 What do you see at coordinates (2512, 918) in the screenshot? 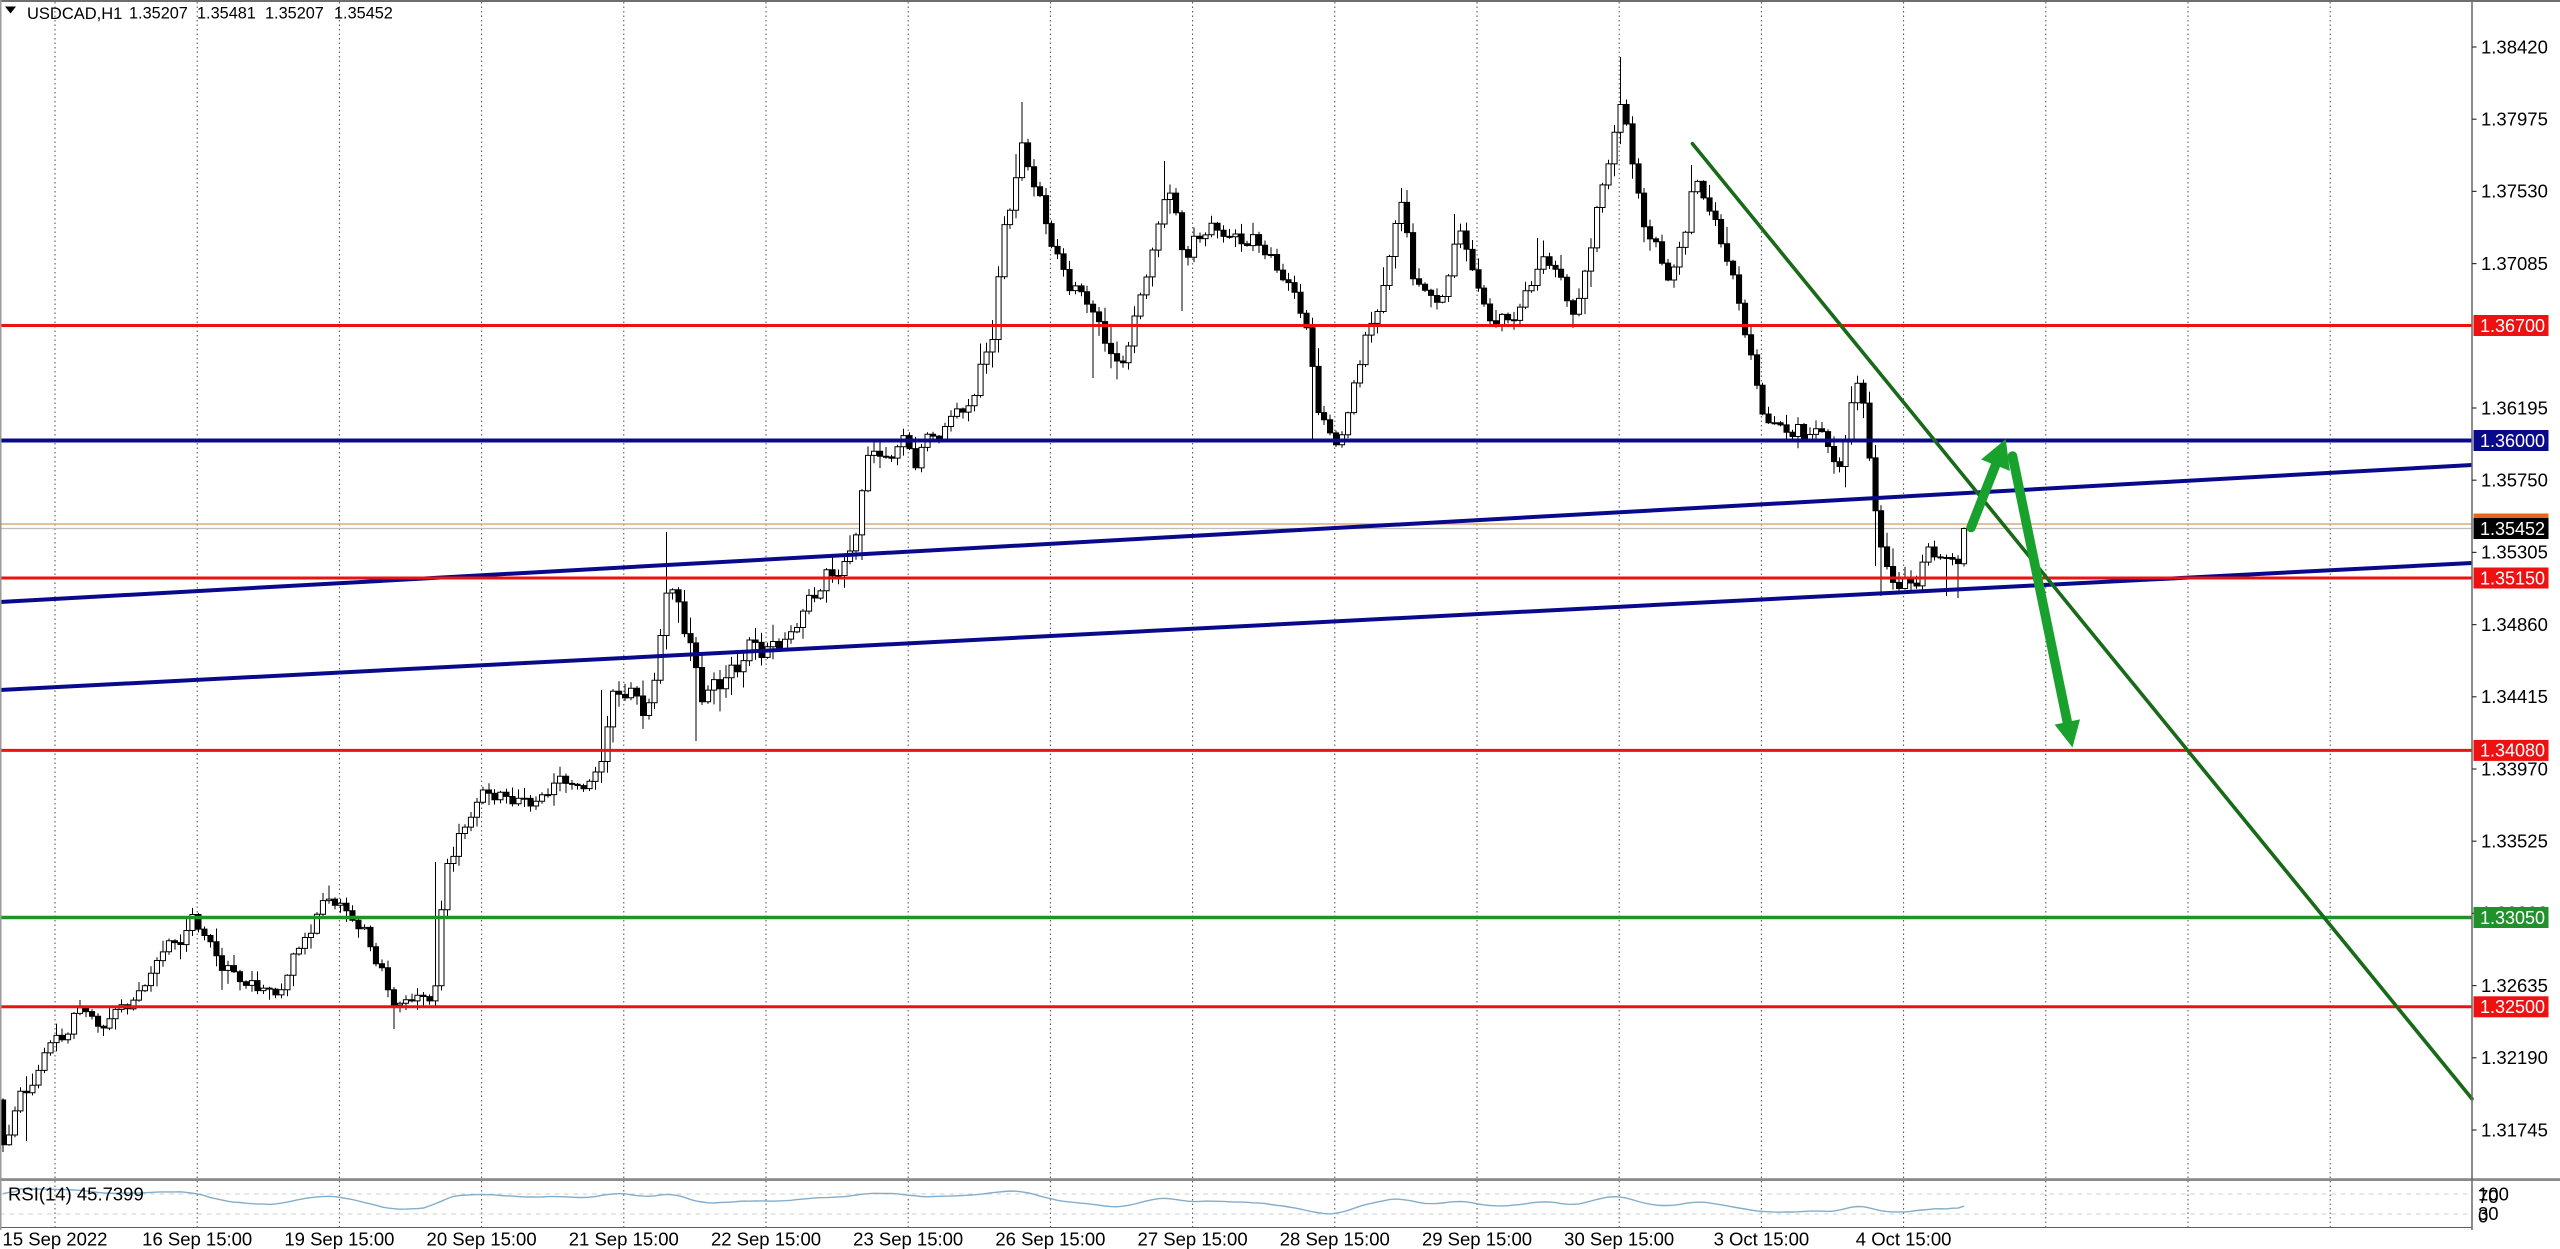
I see `svg-text: 1.33050` at bounding box center [2512, 918].